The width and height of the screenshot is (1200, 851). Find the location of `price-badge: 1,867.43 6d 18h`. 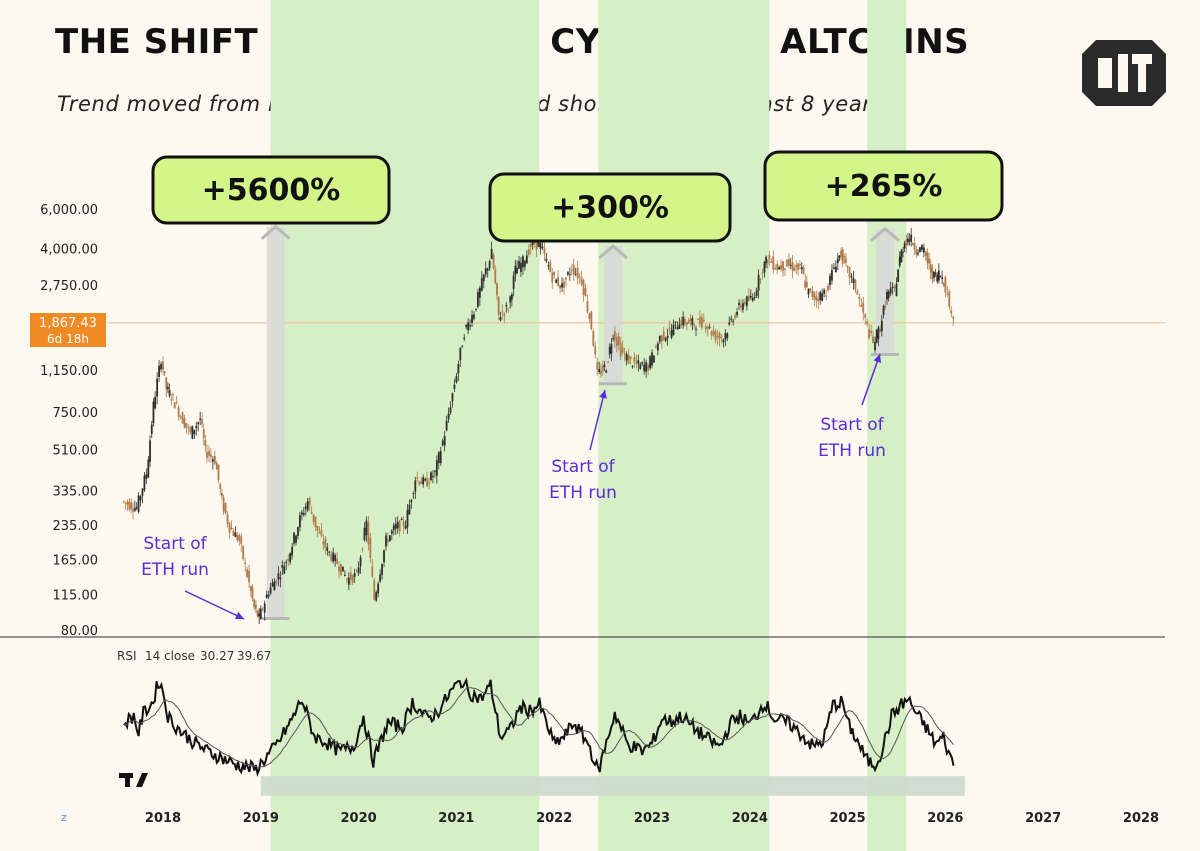

price-badge: 1,867.43 6d 18h is located at coordinates (68, 330).